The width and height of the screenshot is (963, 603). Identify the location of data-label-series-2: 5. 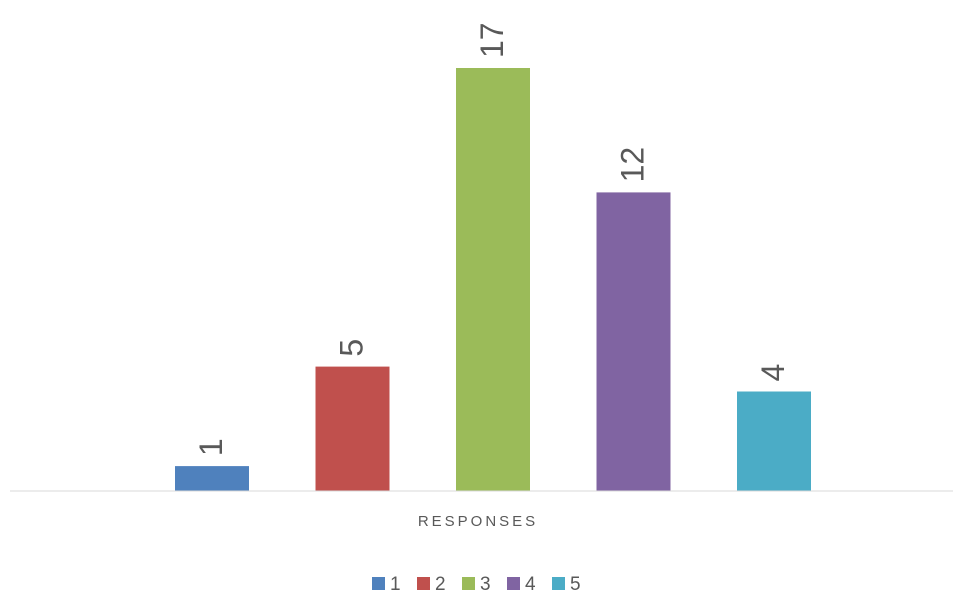
(352, 348).